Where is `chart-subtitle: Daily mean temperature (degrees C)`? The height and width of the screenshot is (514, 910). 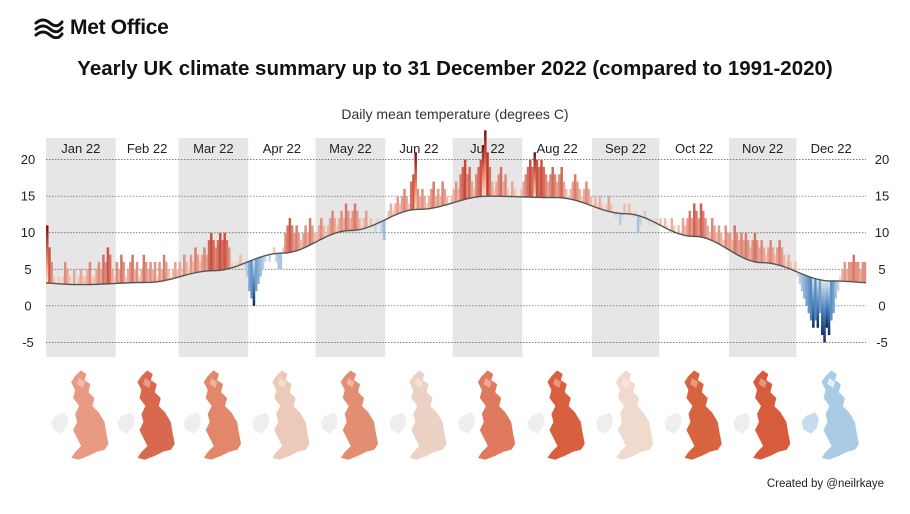 chart-subtitle: Daily mean temperature (degrees C) is located at coordinates (455, 114).